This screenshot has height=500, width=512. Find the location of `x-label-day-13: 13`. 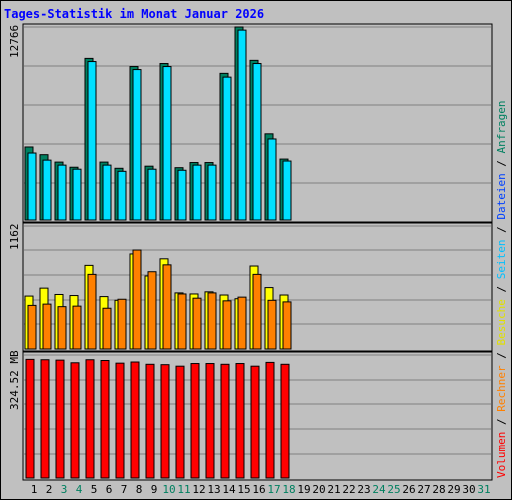

x-label-day-13: 13 is located at coordinates (213, 489).